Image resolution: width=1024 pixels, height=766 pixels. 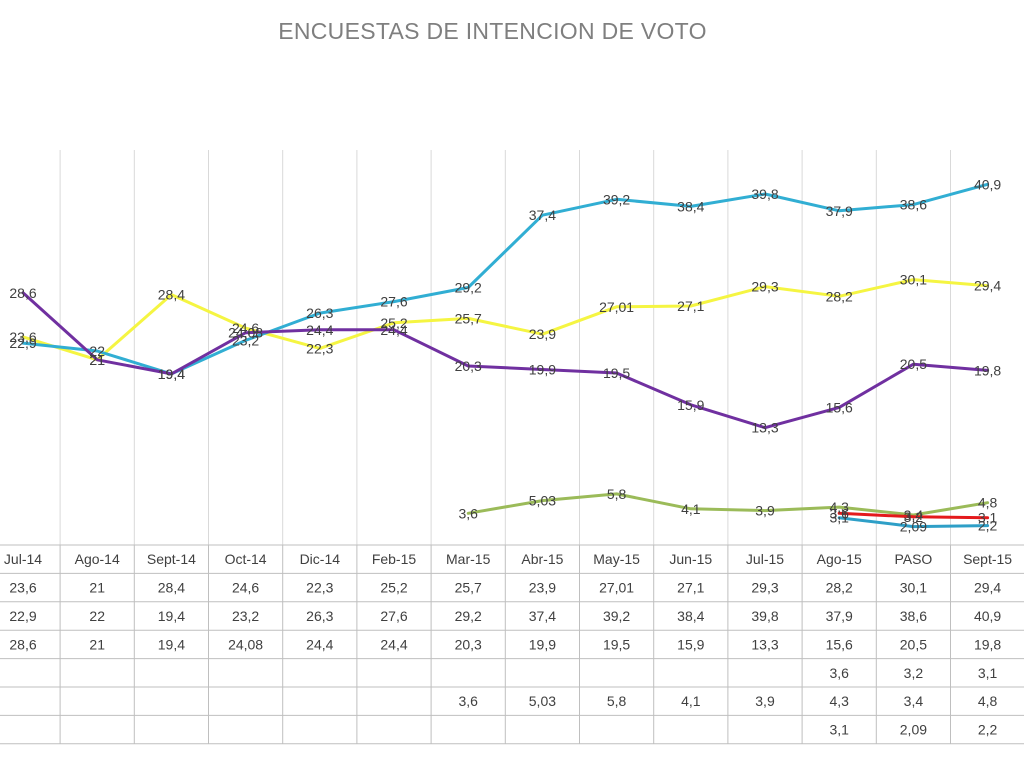 What do you see at coordinates (690, 588) in the screenshot?
I see `table-cell: 27,1` at bounding box center [690, 588].